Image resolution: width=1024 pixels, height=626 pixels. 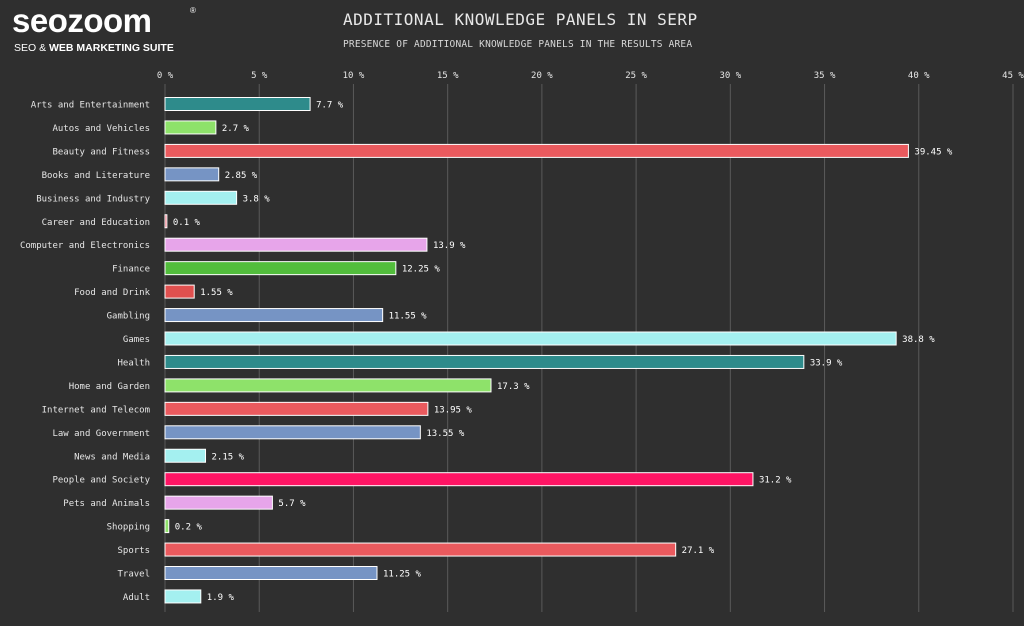 What do you see at coordinates (133, 575) in the screenshot?
I see `category-label: Travel` at bounding box center [133, 575].